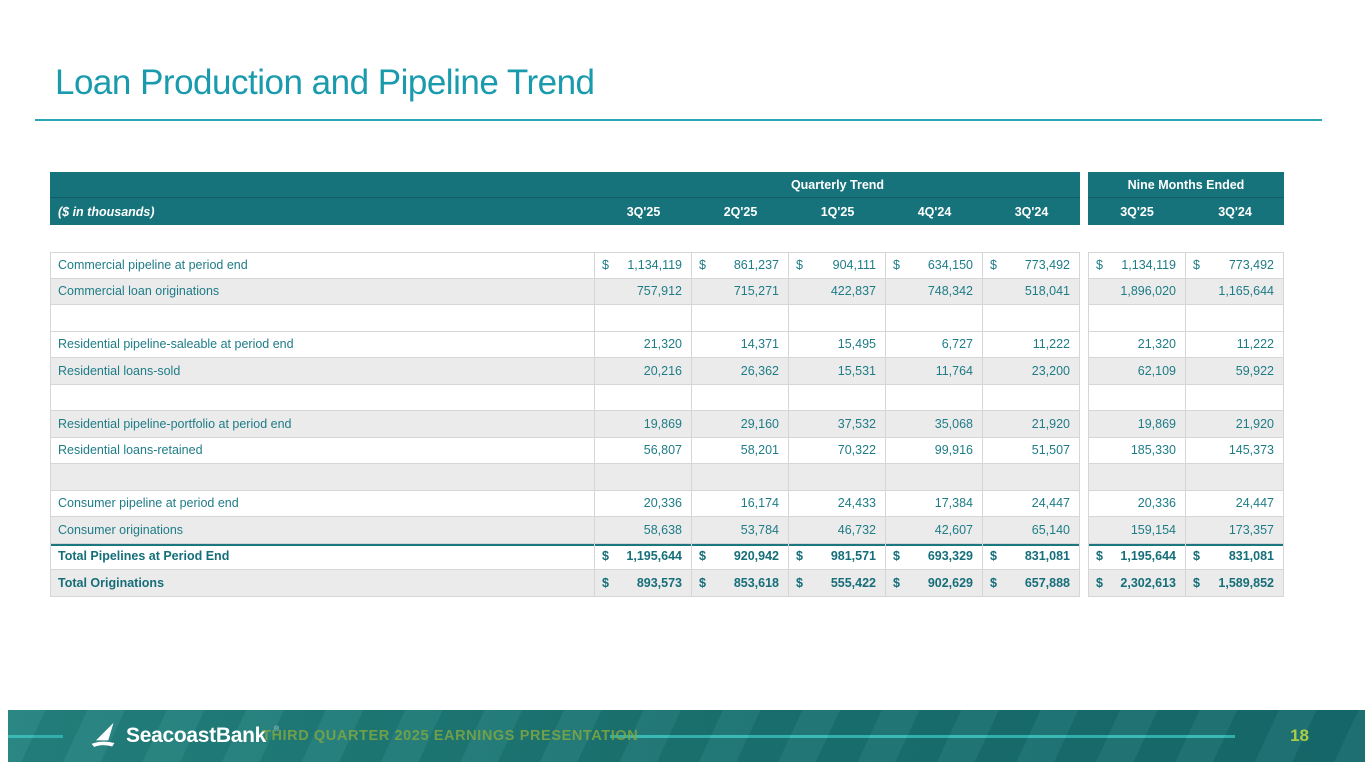 The image size is (1365, 769). Describe the element at coordinates (1047, 291) in the screenshot. I see `cell-value: 518,041` at that location.